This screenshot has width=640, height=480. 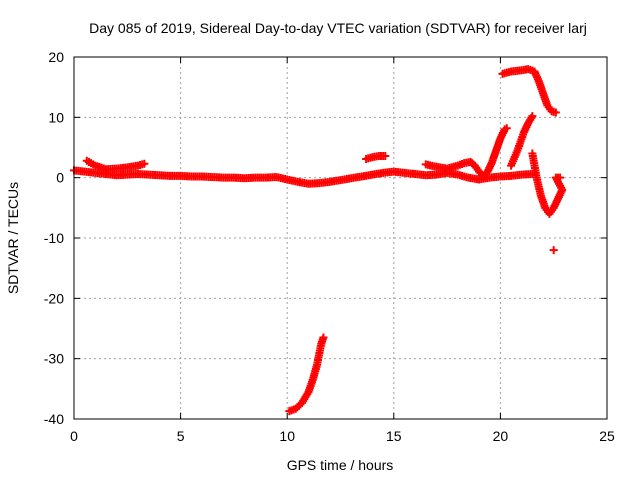 I want to click on series-early-arc, so click(x=115, y=165).